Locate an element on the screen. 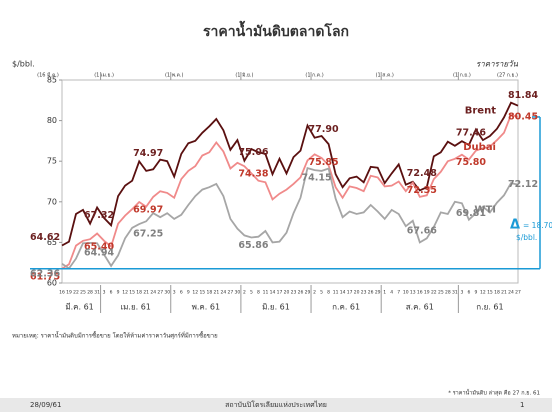  x-tick-label: 10 is located at coordinates (406, 293).